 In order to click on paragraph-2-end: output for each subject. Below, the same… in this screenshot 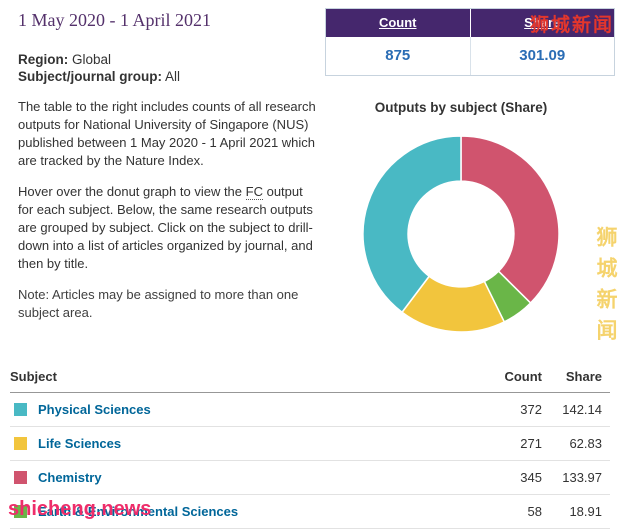, I will do `click(165, 227)`.